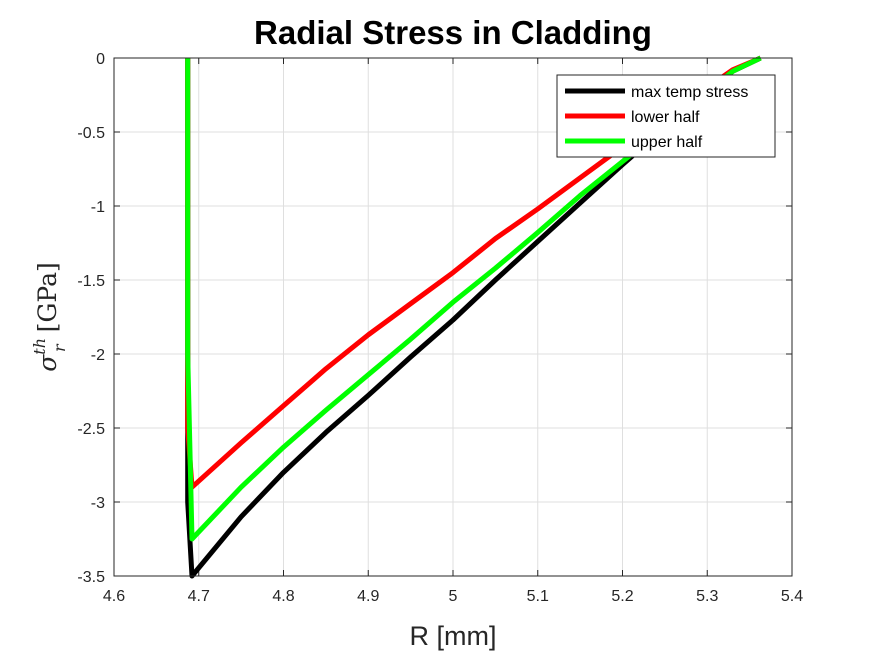 This screenshot has height=656, width=875. Describe the element at coordinates (98, 207) in the screenshot. I see `y-tick-label: -1` at that location.